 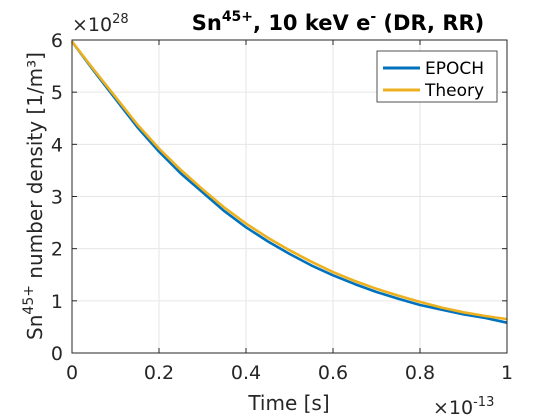 I want to click on x-tick-label: 0.6, so click(x=333, y=373).